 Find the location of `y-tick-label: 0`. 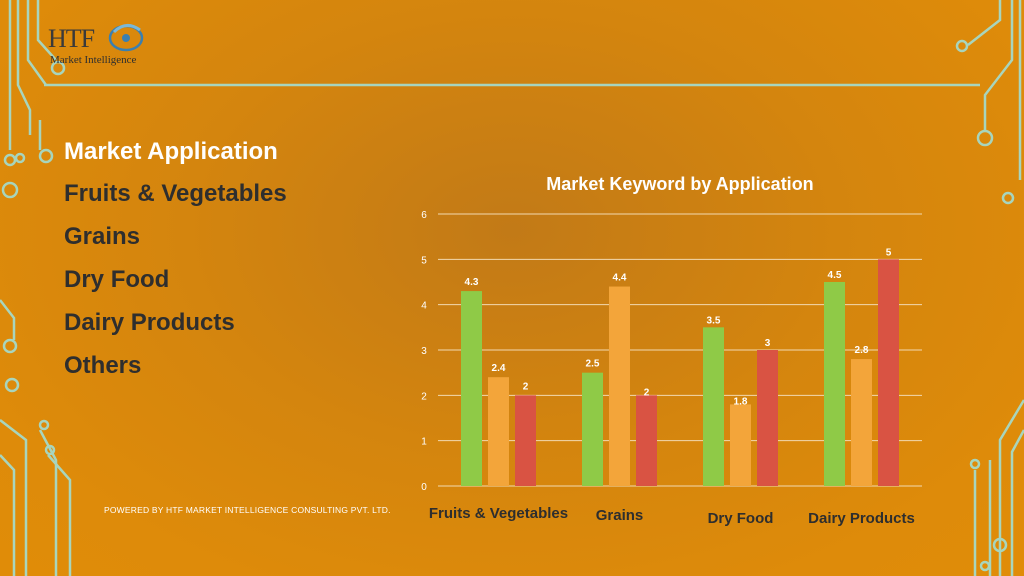

y-tick-label: 0 is located at coordinates (424, 487).